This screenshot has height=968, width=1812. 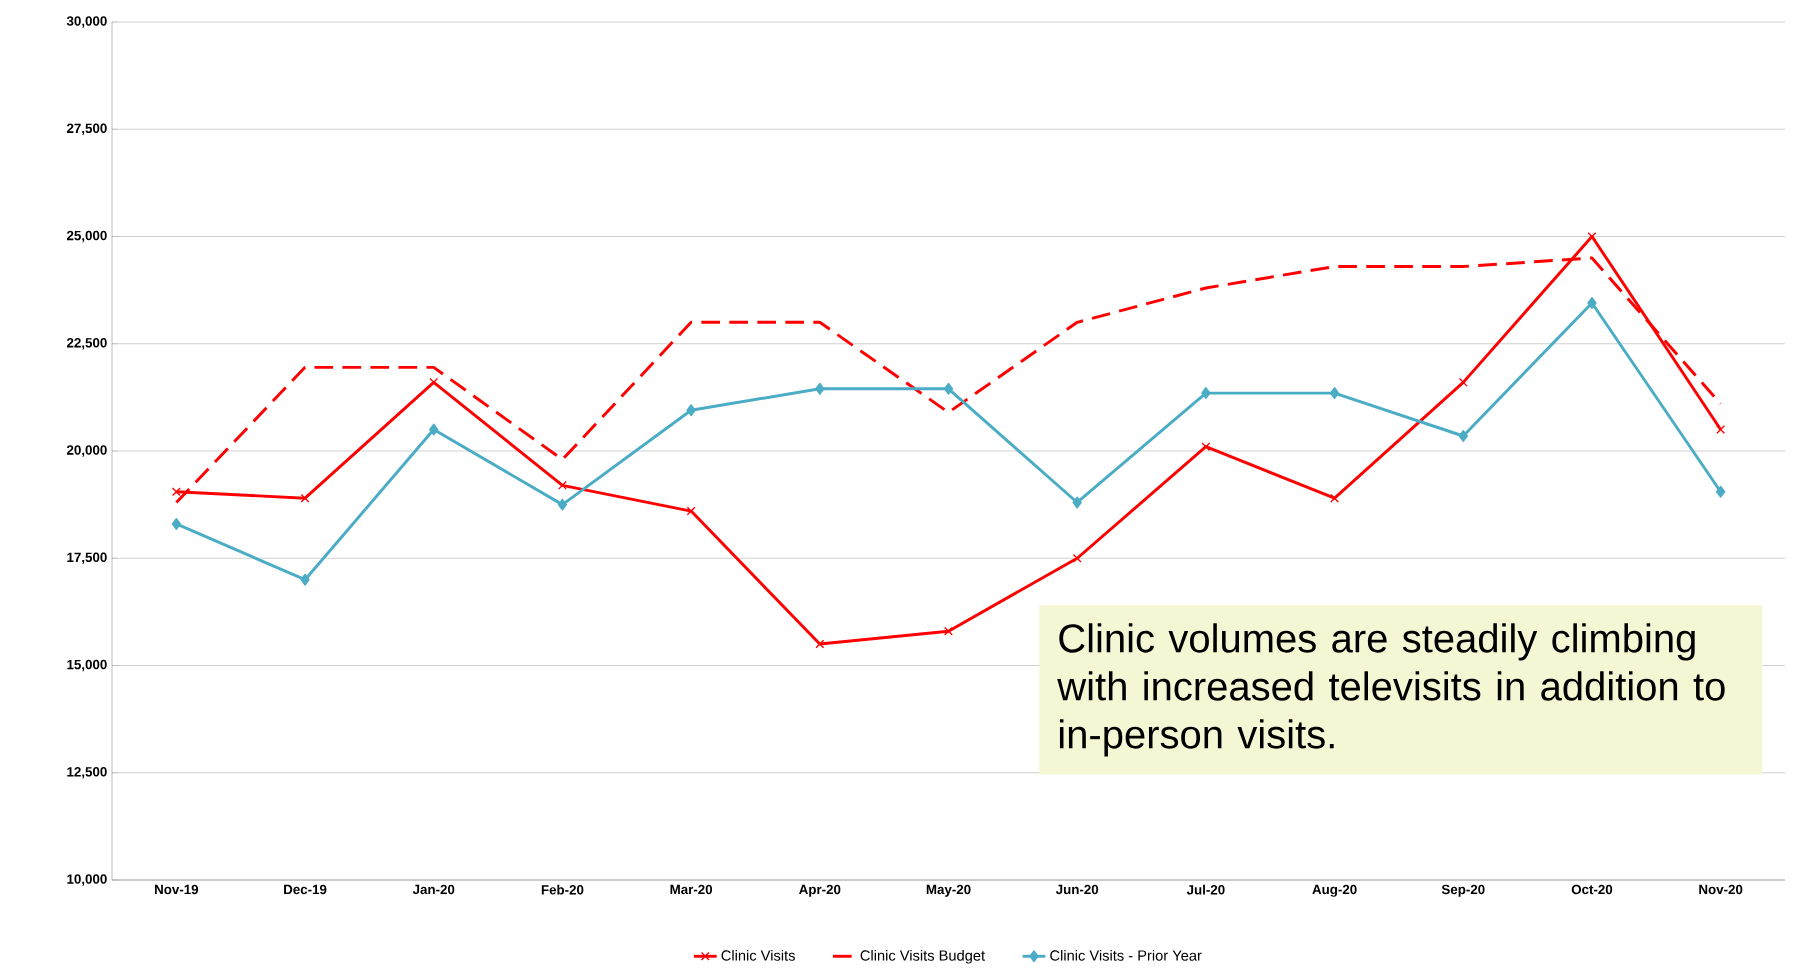 What do you see at coordinates (1334, 890) in the screenshot?
I see `x-tick-label: Aug-20` at bounding box center [1334, 890].